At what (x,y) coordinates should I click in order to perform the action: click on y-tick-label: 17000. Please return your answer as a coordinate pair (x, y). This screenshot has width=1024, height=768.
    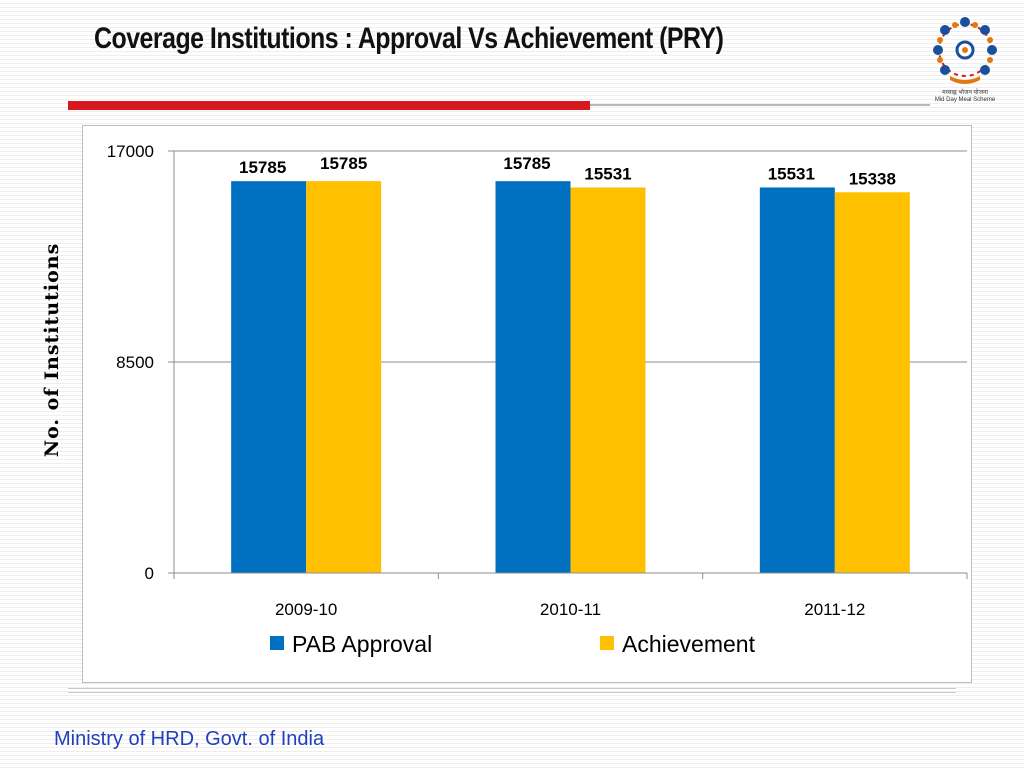
    Looking at the image, I should click on (130, 151).